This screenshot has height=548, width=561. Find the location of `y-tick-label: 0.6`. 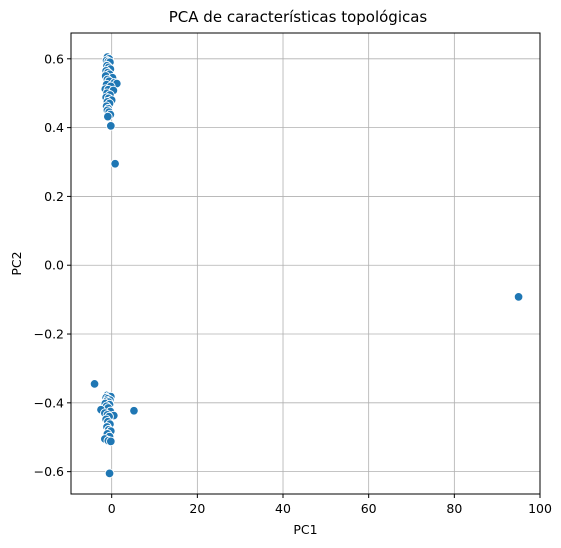

y-tick-label: 0.6 is located at coordinates (54, 58).